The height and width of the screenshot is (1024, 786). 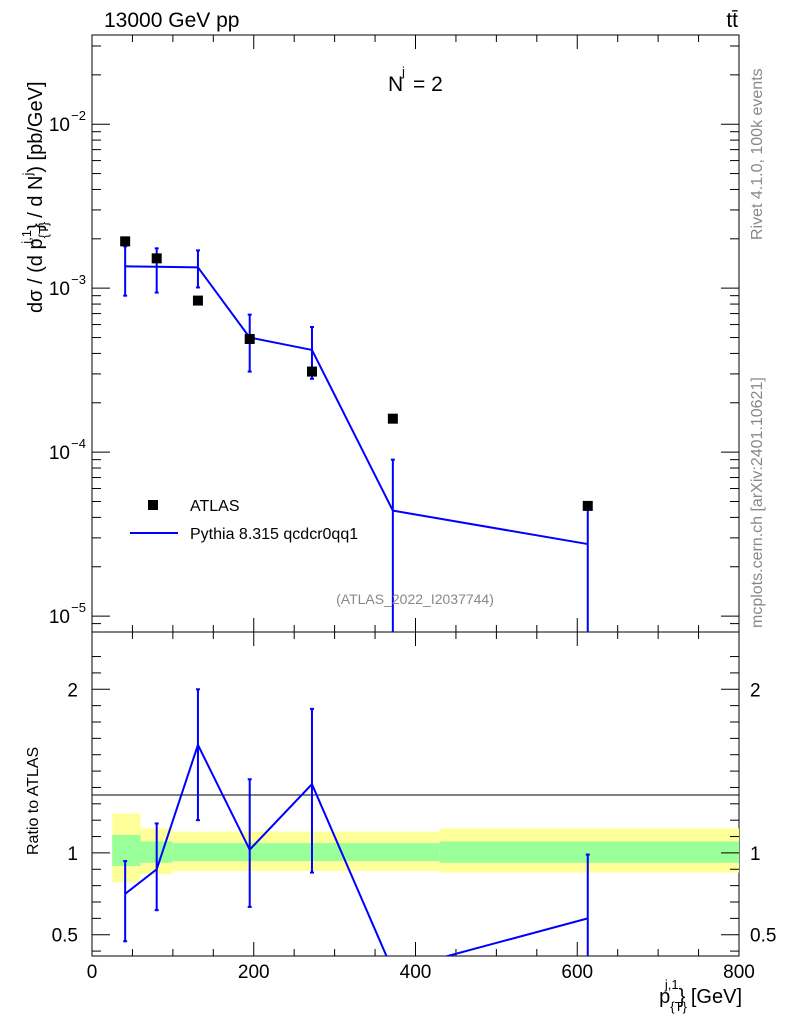 I want to click on x-axis-label: p{T} j,1} [GeV], so click(x=700, y=995).